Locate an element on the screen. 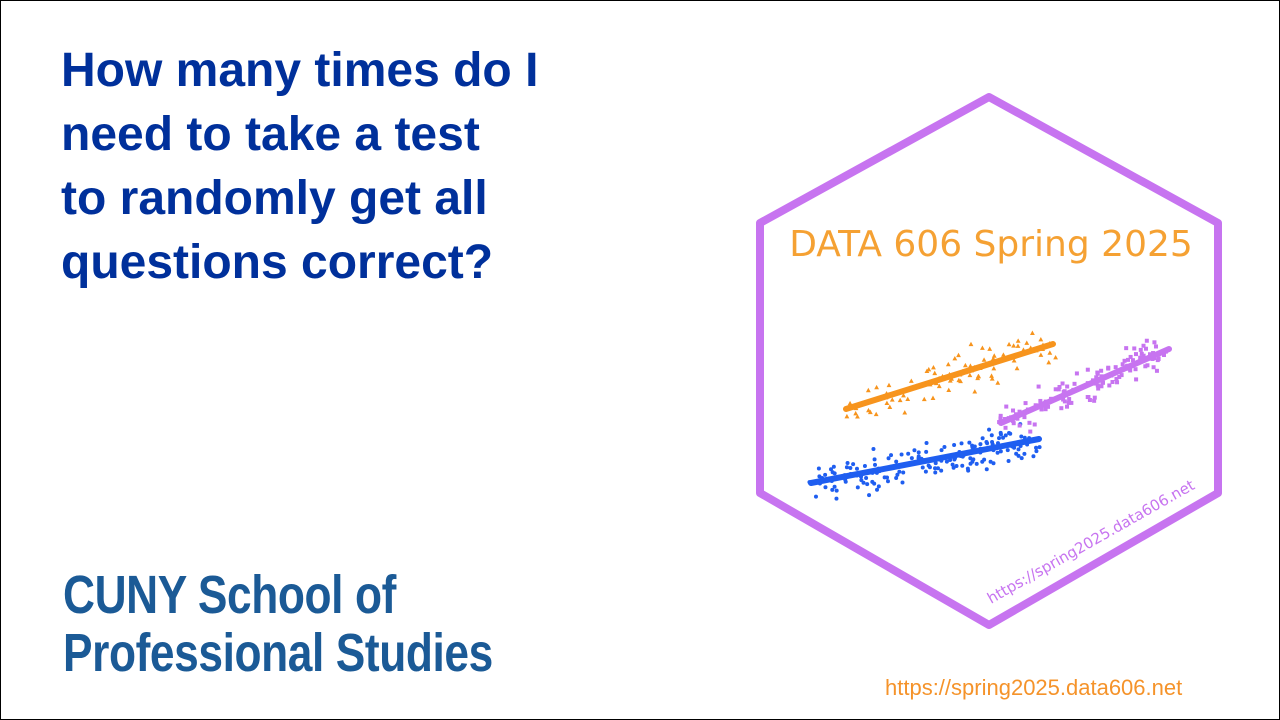 This screenshot has width=1280, height=720. question-line: How many times do I is located at coordinates (300, 70).